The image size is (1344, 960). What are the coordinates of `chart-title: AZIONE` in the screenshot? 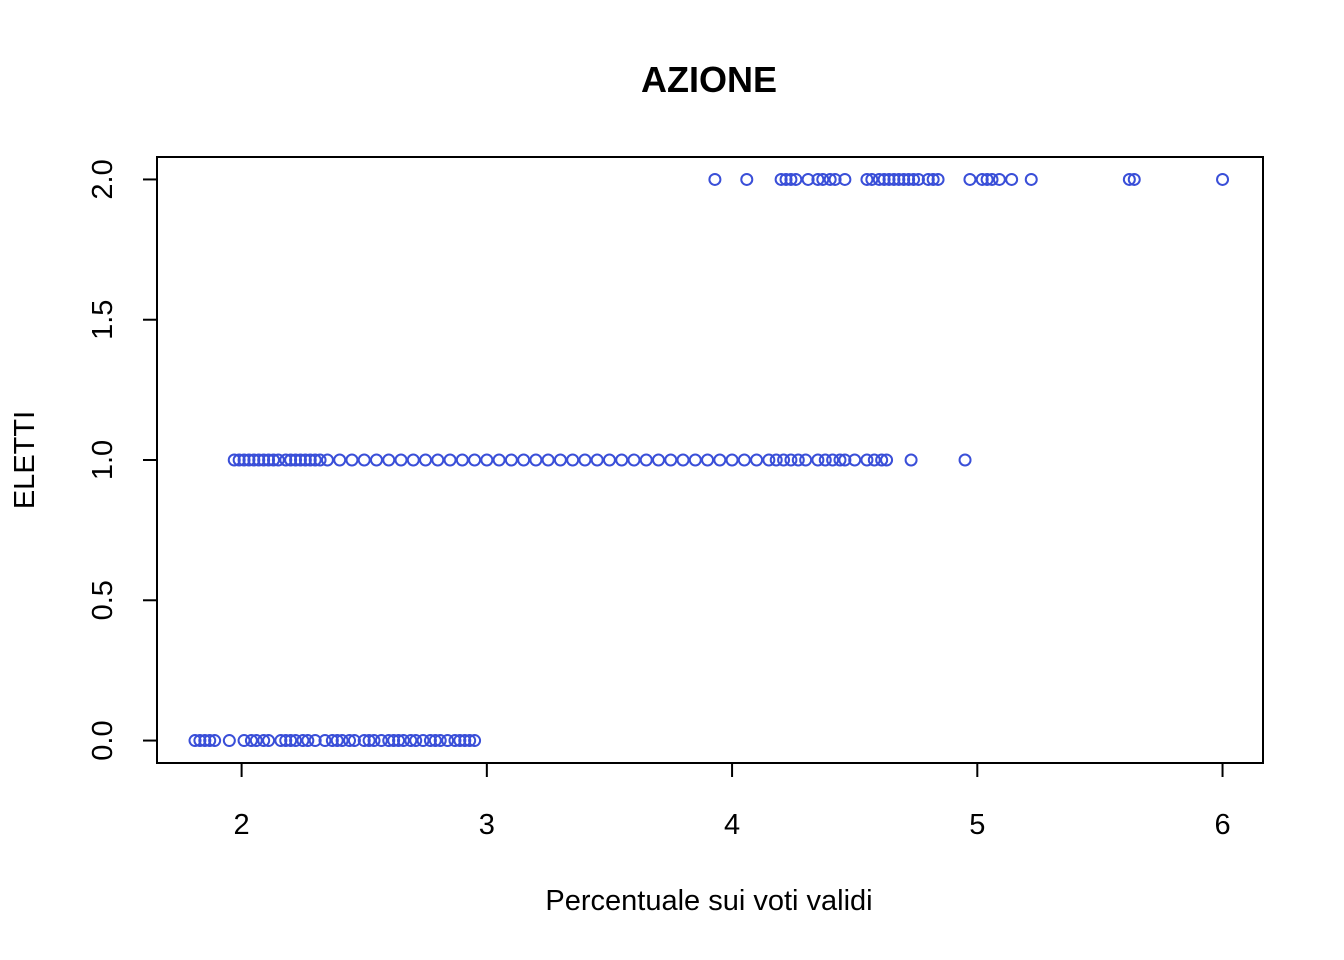 It's located at (709, 79).